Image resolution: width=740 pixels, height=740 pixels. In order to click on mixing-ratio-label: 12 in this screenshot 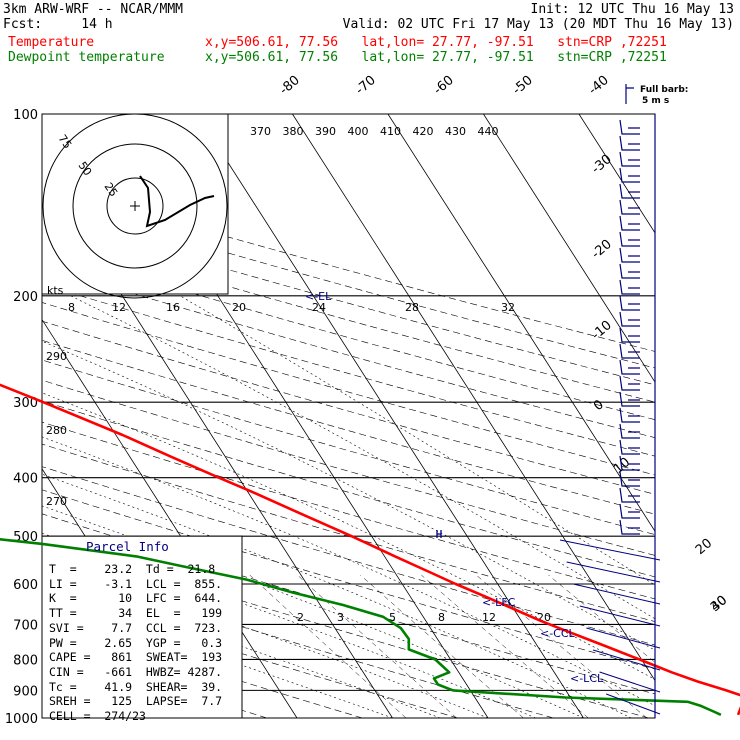, I will do `click(489, 617)`.